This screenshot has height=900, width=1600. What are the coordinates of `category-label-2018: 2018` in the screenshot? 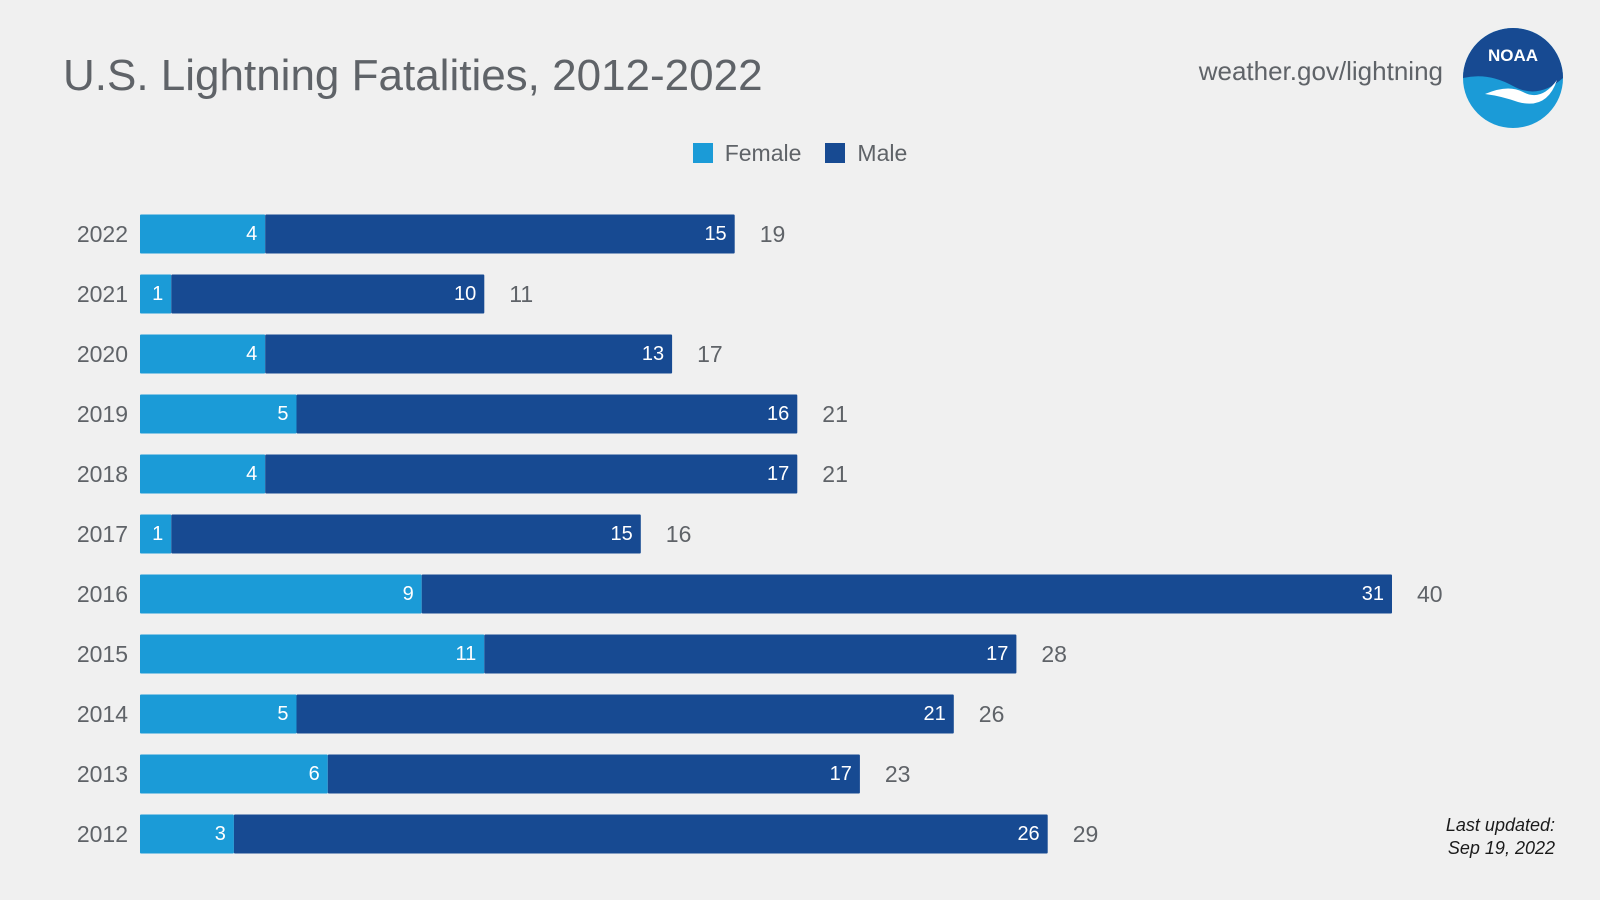 It's located at (102, 474).